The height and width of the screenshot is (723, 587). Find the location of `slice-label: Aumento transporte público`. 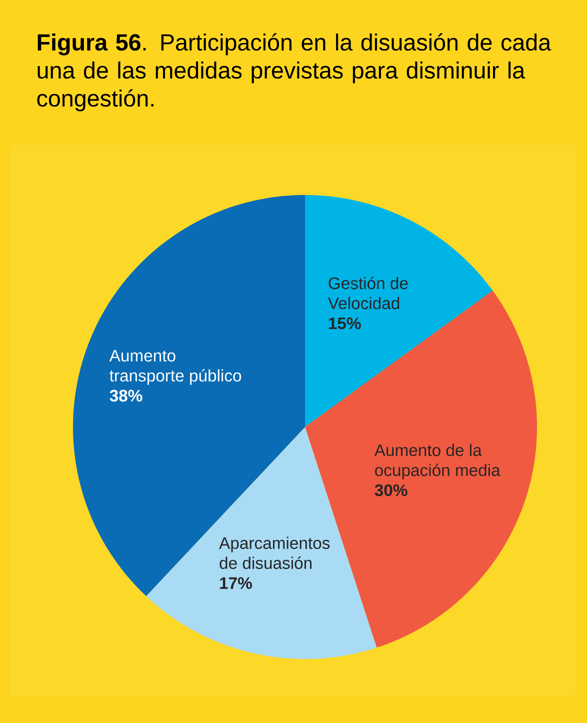

slice-label: Aumento transporte público is located at coordinates (175, 367).